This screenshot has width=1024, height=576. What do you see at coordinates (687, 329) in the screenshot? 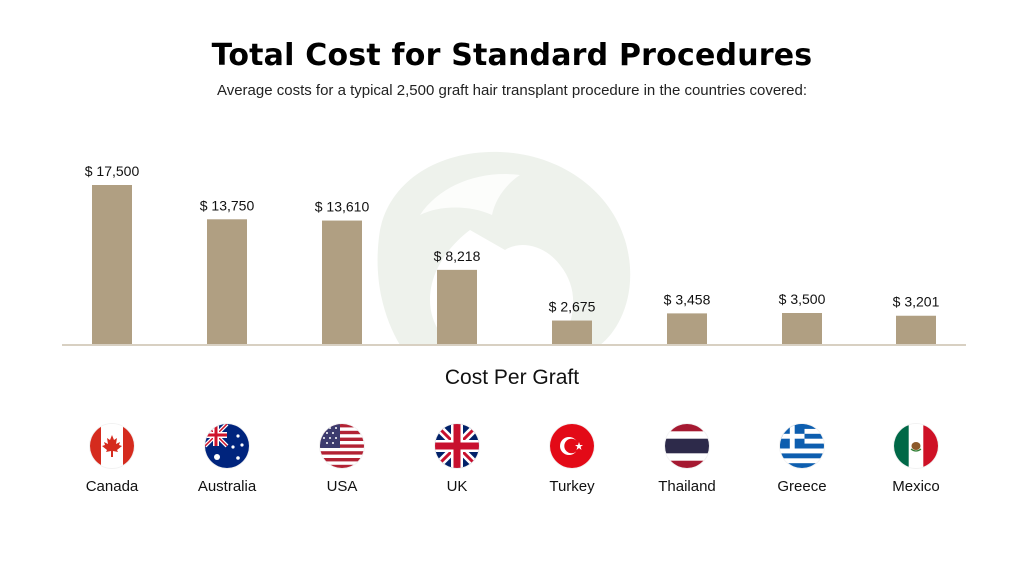
I see `bar-thailand` at bounding box center [687, 329].